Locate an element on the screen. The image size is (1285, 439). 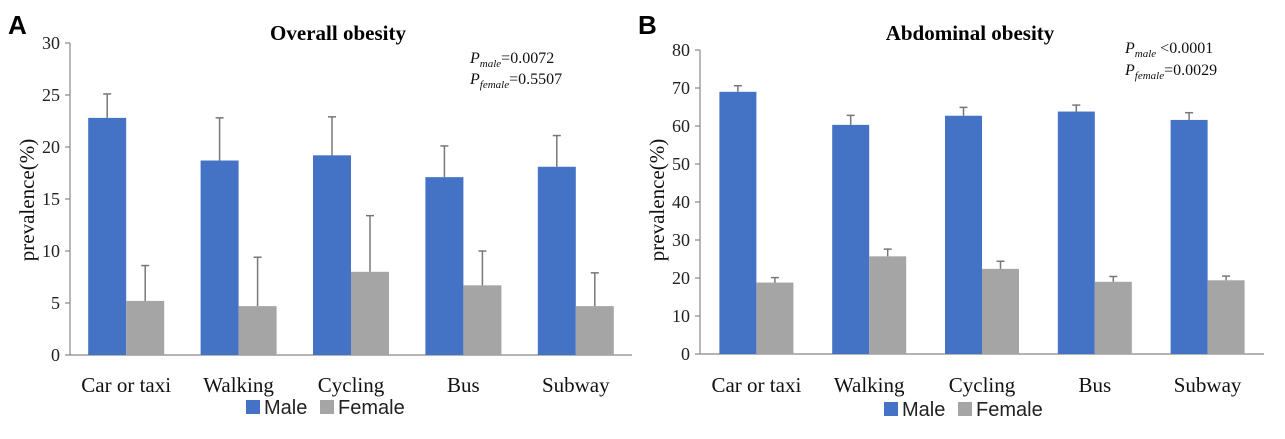
p-value-text: <0.0001 is located at coordinates (1184, 48).